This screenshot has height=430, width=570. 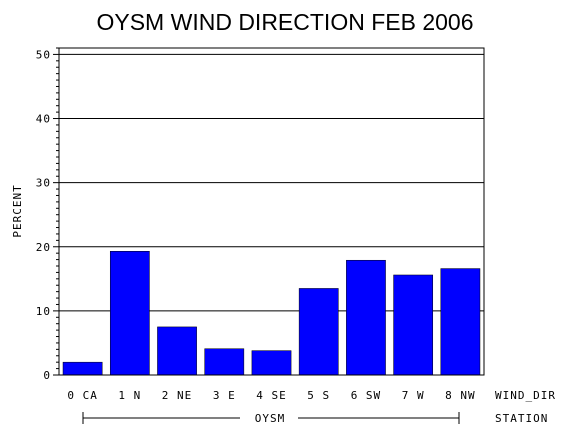 I want to click on x-axis-labels: 0 CA 1 N 2 NE 3 E 4 SE 5 S 6 SW 7 W 8 NW, so click(x=271, y=395).